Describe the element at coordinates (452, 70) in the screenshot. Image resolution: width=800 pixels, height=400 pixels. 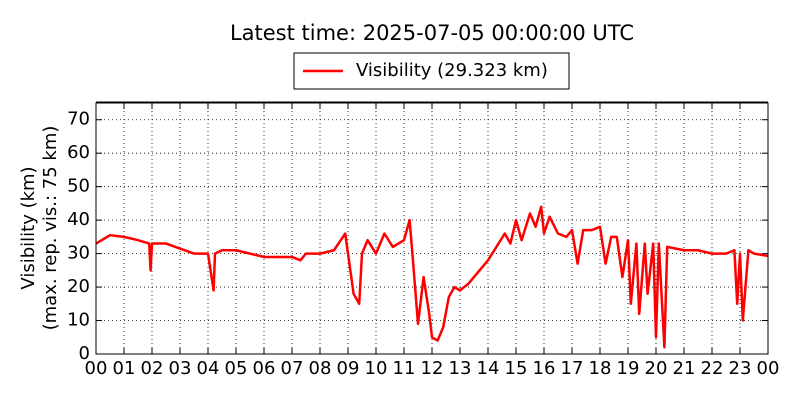
I see `legend-label: Visibility (29.323 km)` at that location.